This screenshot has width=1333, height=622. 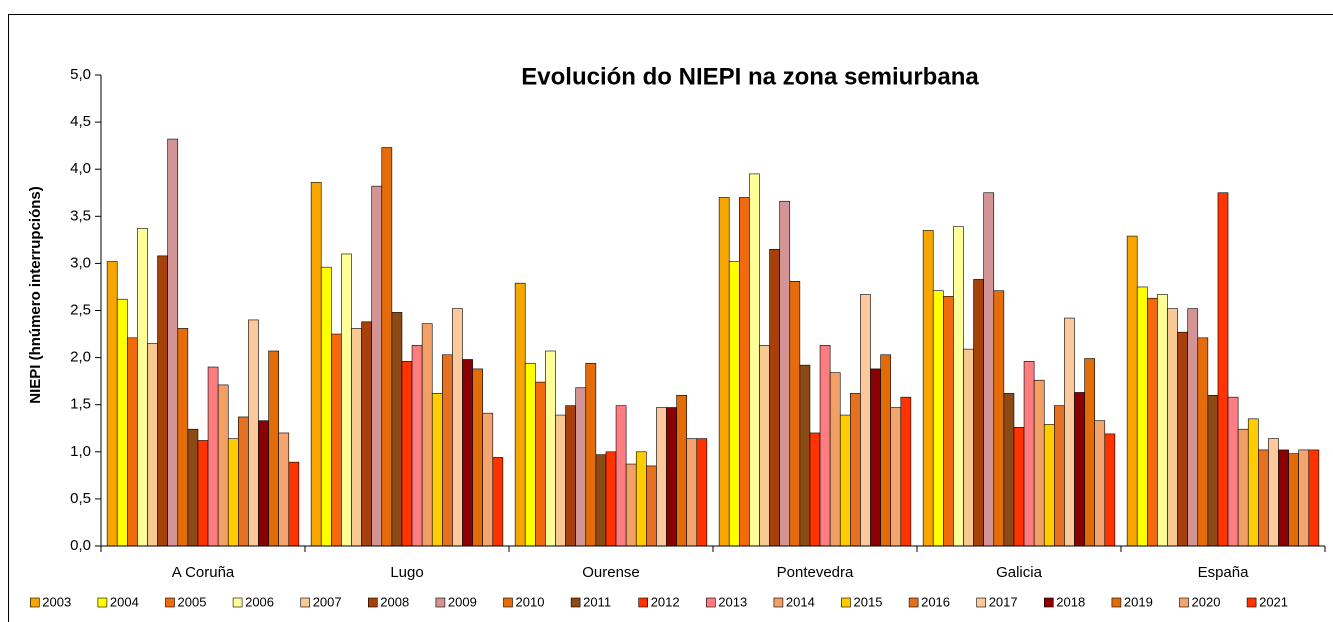 I want to click on y-tick-label: 3,5, so click(x=80, y=215).